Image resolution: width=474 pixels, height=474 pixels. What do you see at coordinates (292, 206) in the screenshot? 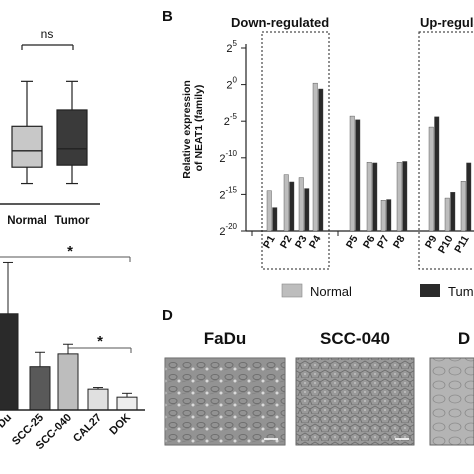
I see `b-bar-tumor-p2` at bounding box center [292, 206].